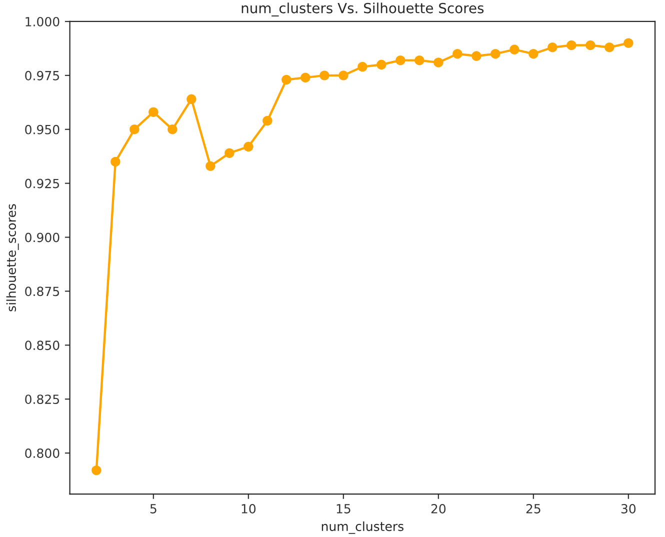 This screenshot has width=665, height=537. I want to click on x-tick-label: 30, so click(628, 509).